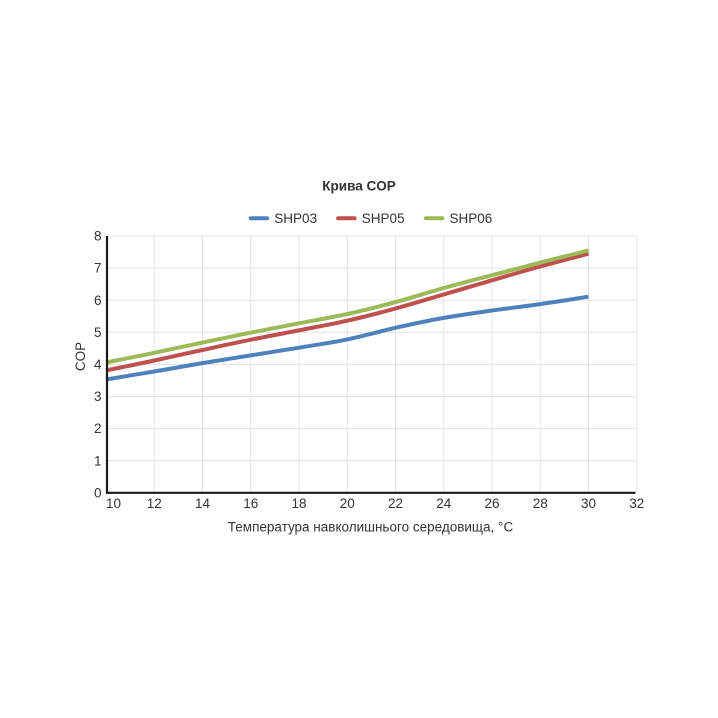 This screenshot has height=718, width=718. I want to click on svg-text: 1, so click(98, 460).